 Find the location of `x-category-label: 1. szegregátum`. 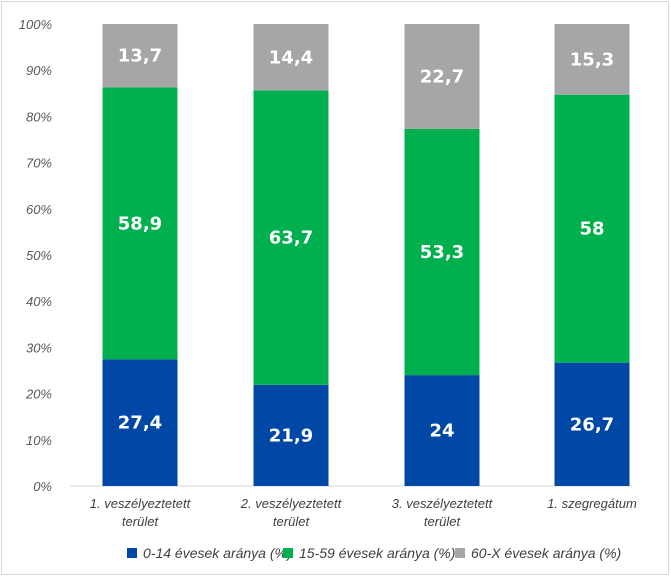

x-category-label: 1. szegregátum is located at coordinates (592, 503).